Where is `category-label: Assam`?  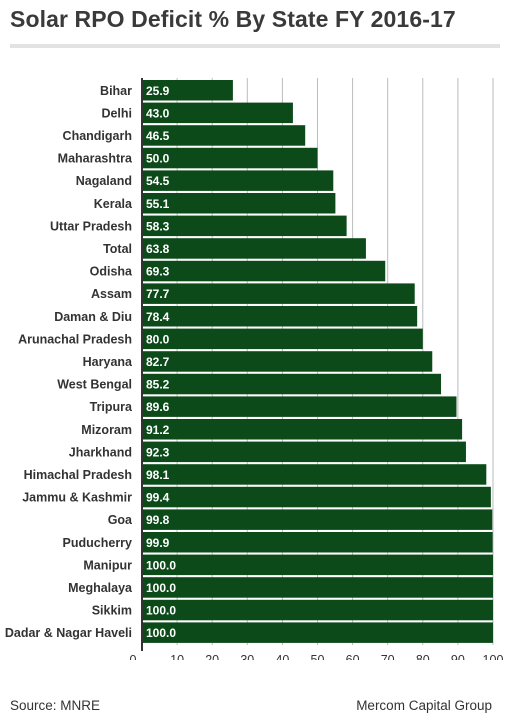
category-label: Assam is located at coordinates (111, 294).